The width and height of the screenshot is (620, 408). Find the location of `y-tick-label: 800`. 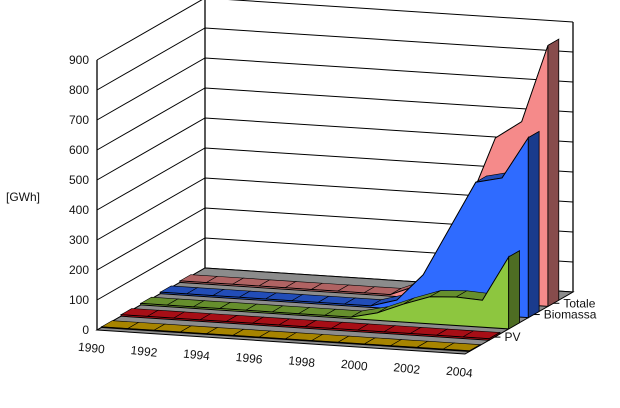

y-tick-label: 800 is located at coordinates (79, 90).